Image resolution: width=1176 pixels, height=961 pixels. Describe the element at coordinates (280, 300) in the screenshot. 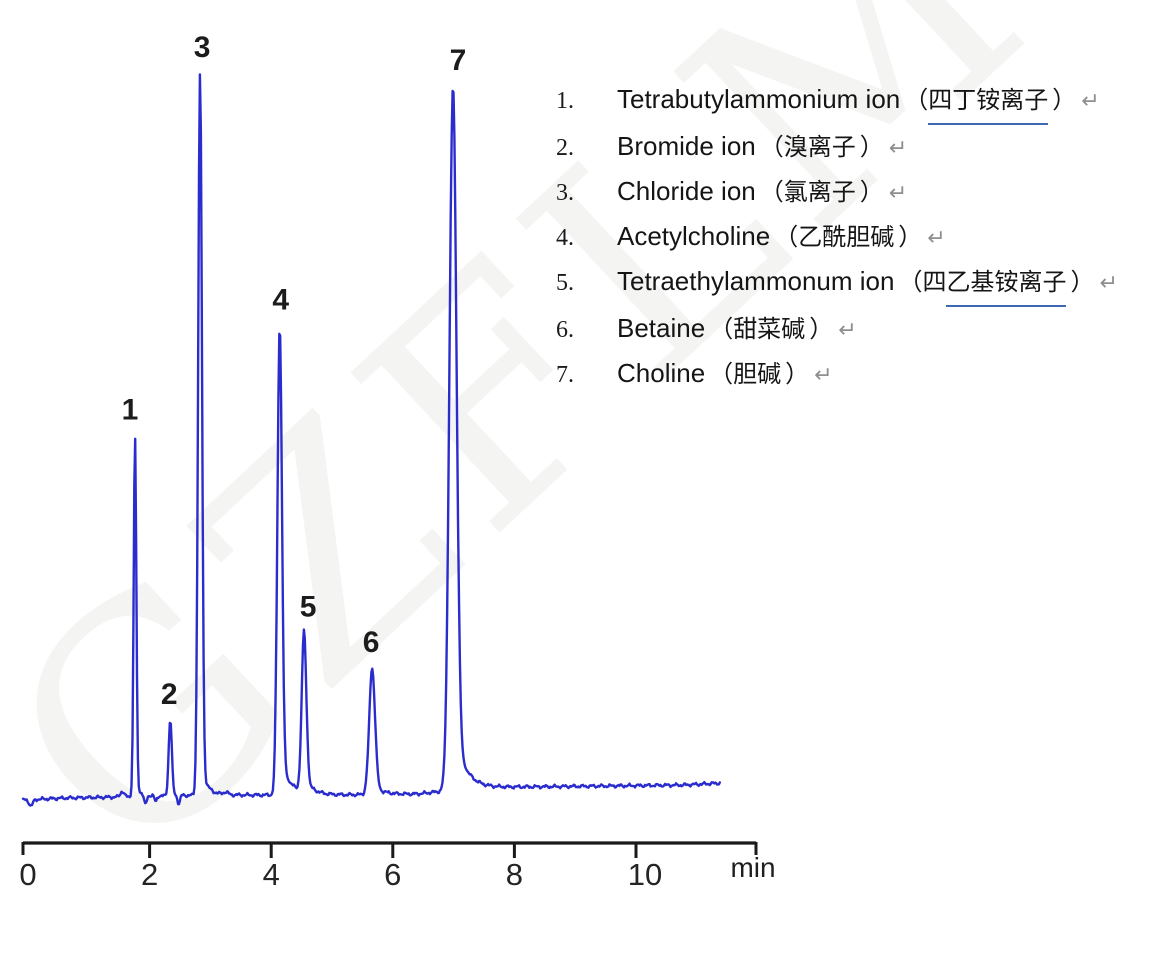

I see `peak-label: 4` at that location.